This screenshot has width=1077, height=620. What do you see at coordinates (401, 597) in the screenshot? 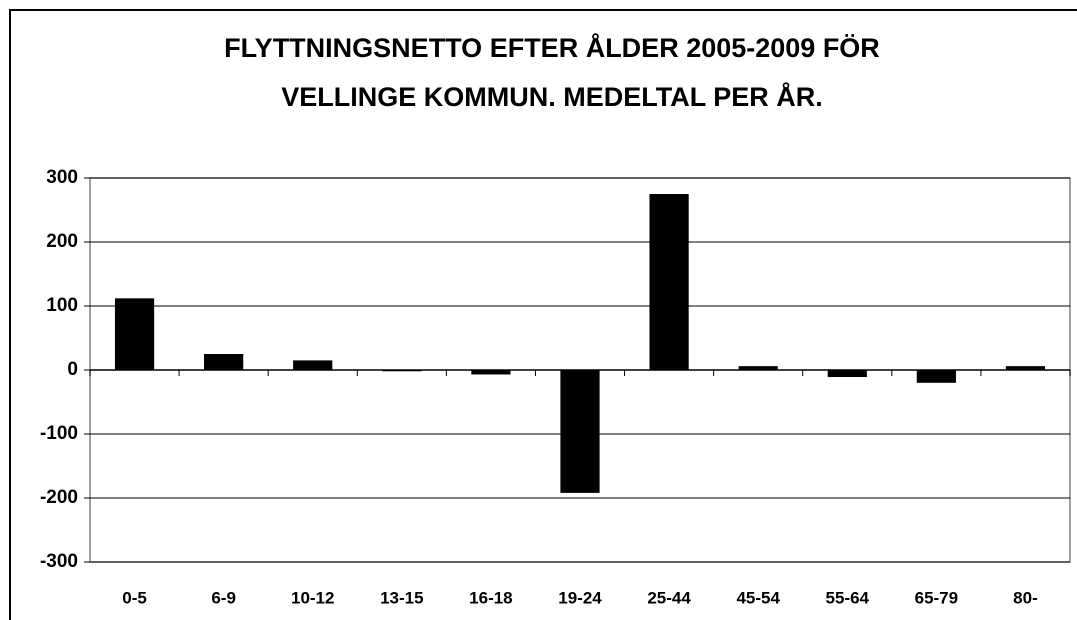
I see `x-tick-label: 13-15` at bounding box center [401, 597].